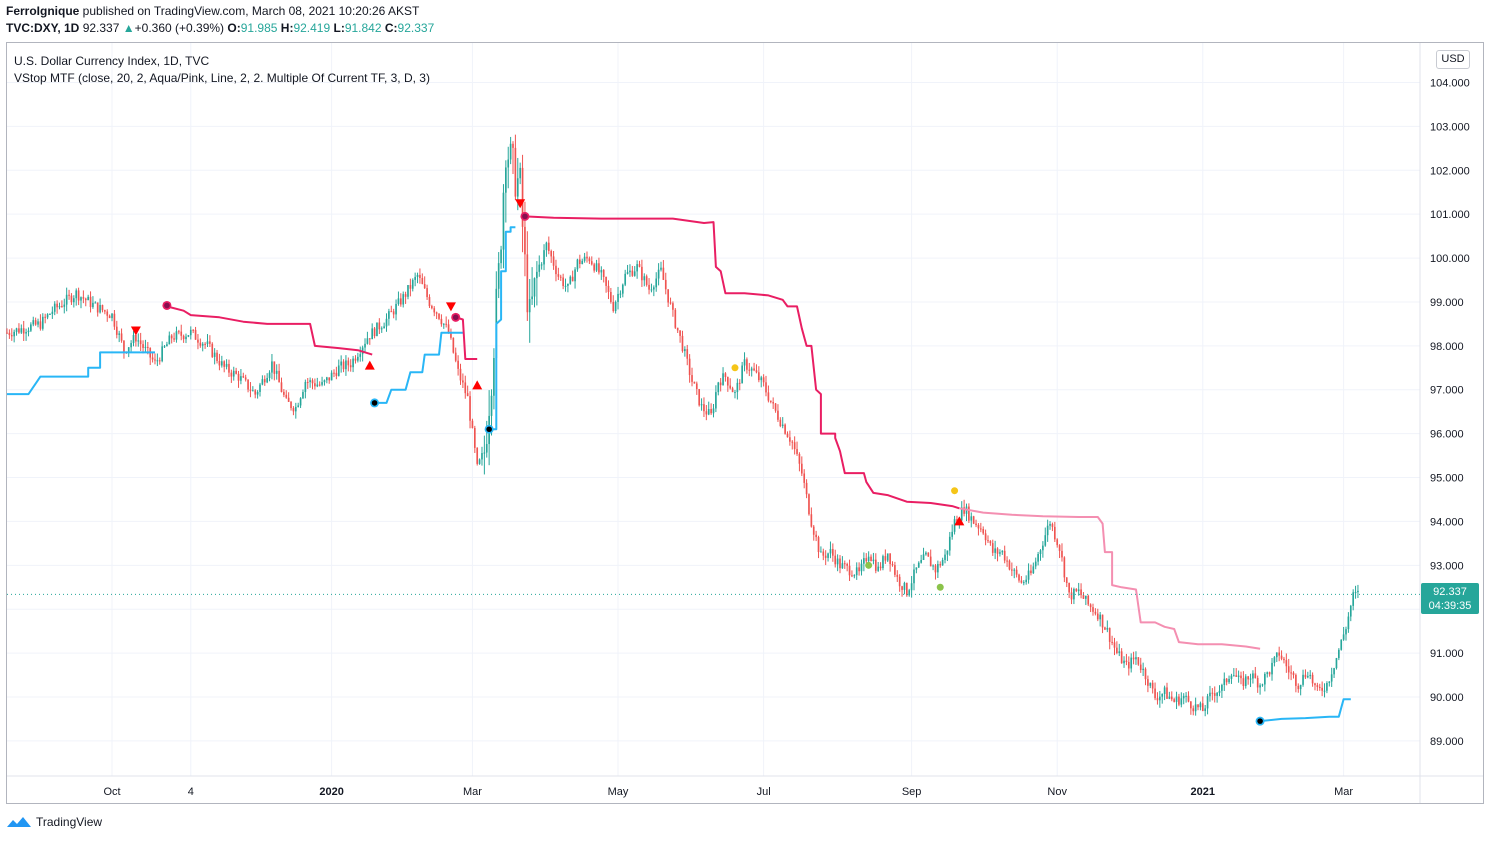 The image size is (1491, 842). I want to click on low-label: L:, so click(339, 28).